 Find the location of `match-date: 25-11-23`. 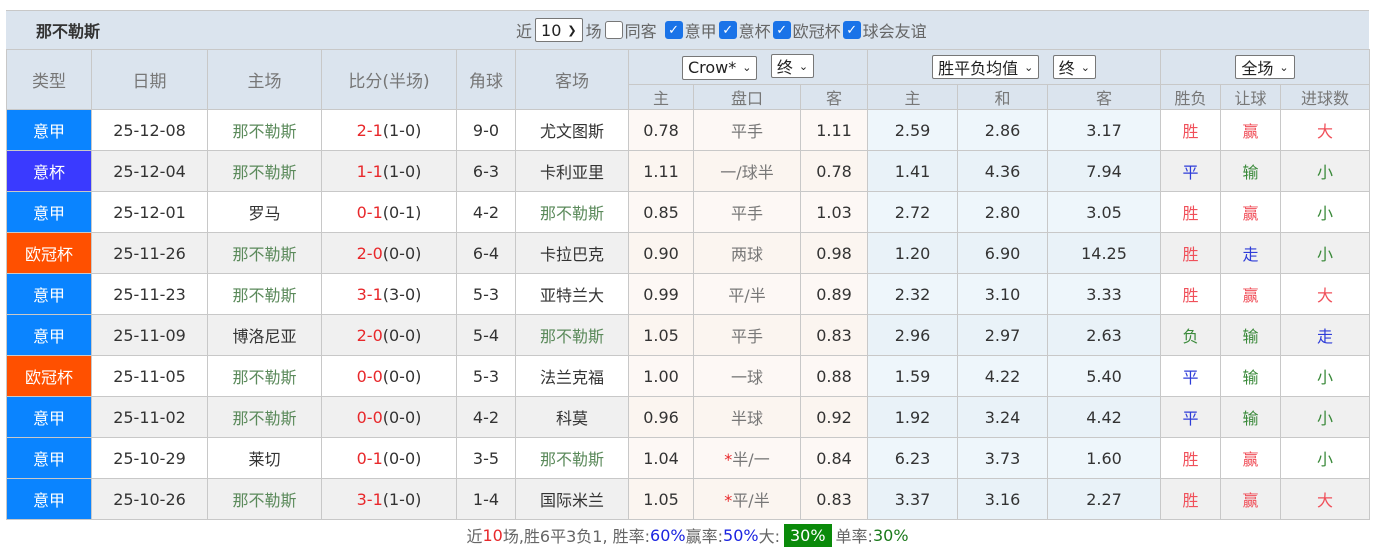

match-date: 25-11-23 is located at coordinates (149, 294).